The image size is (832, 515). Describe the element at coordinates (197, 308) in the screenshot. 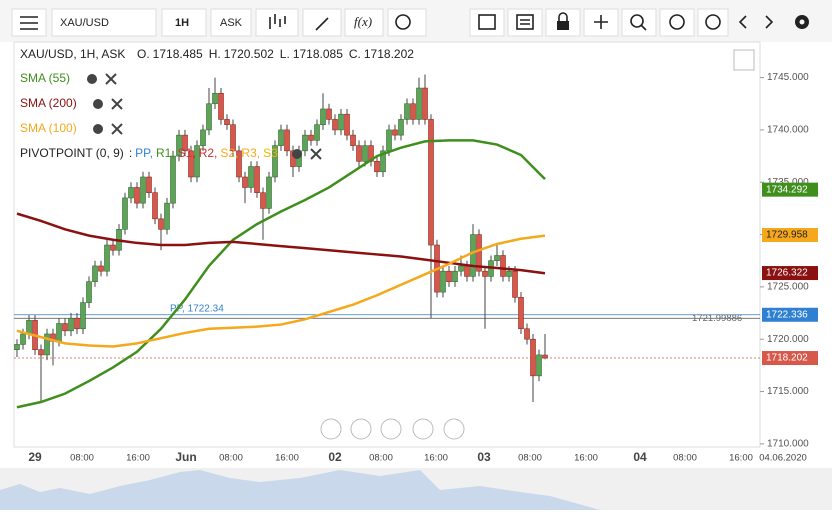

I see `pivot-label: PP, 1722.34` at that location.